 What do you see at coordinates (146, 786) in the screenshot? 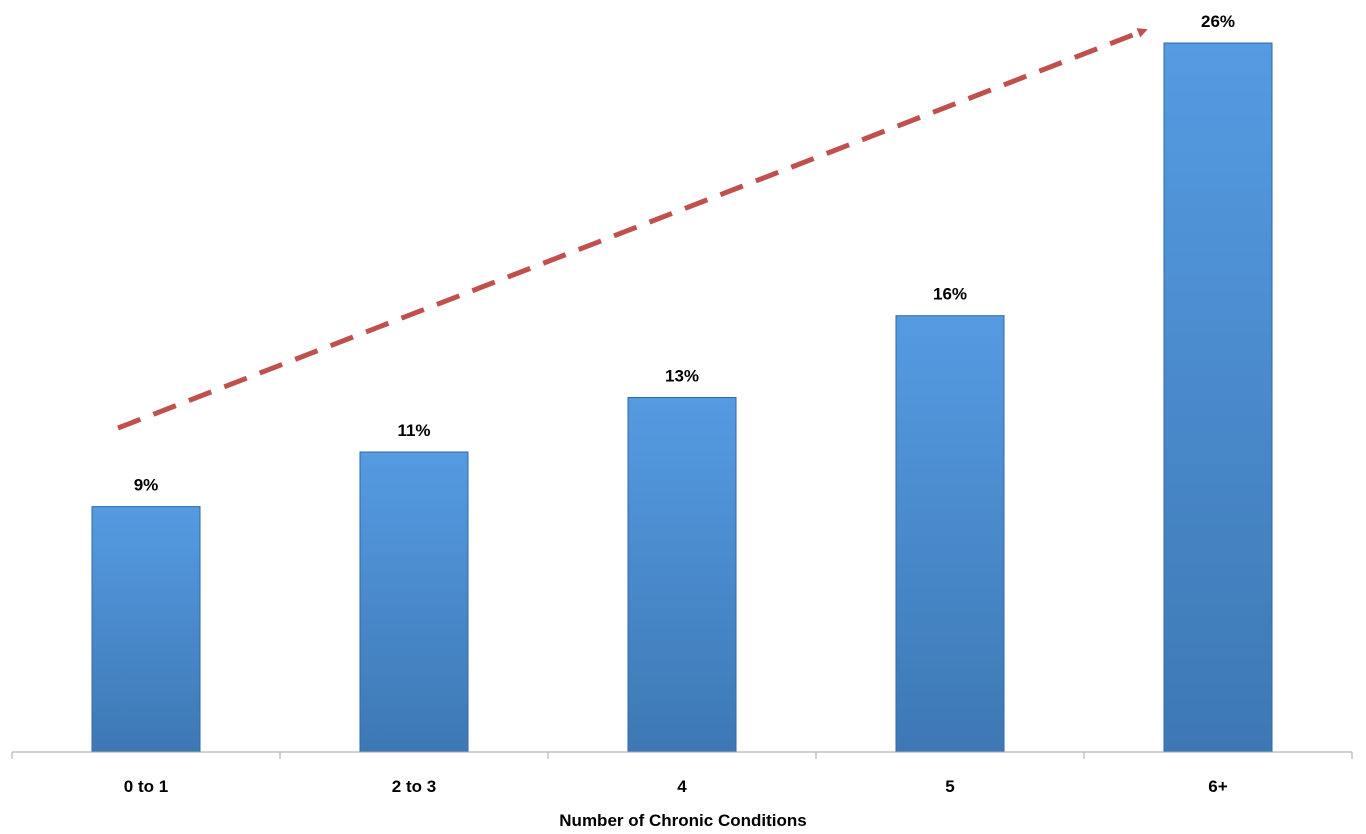
I see `x-tick-label-0: 0 to 1` at bounding box center [146, 786].